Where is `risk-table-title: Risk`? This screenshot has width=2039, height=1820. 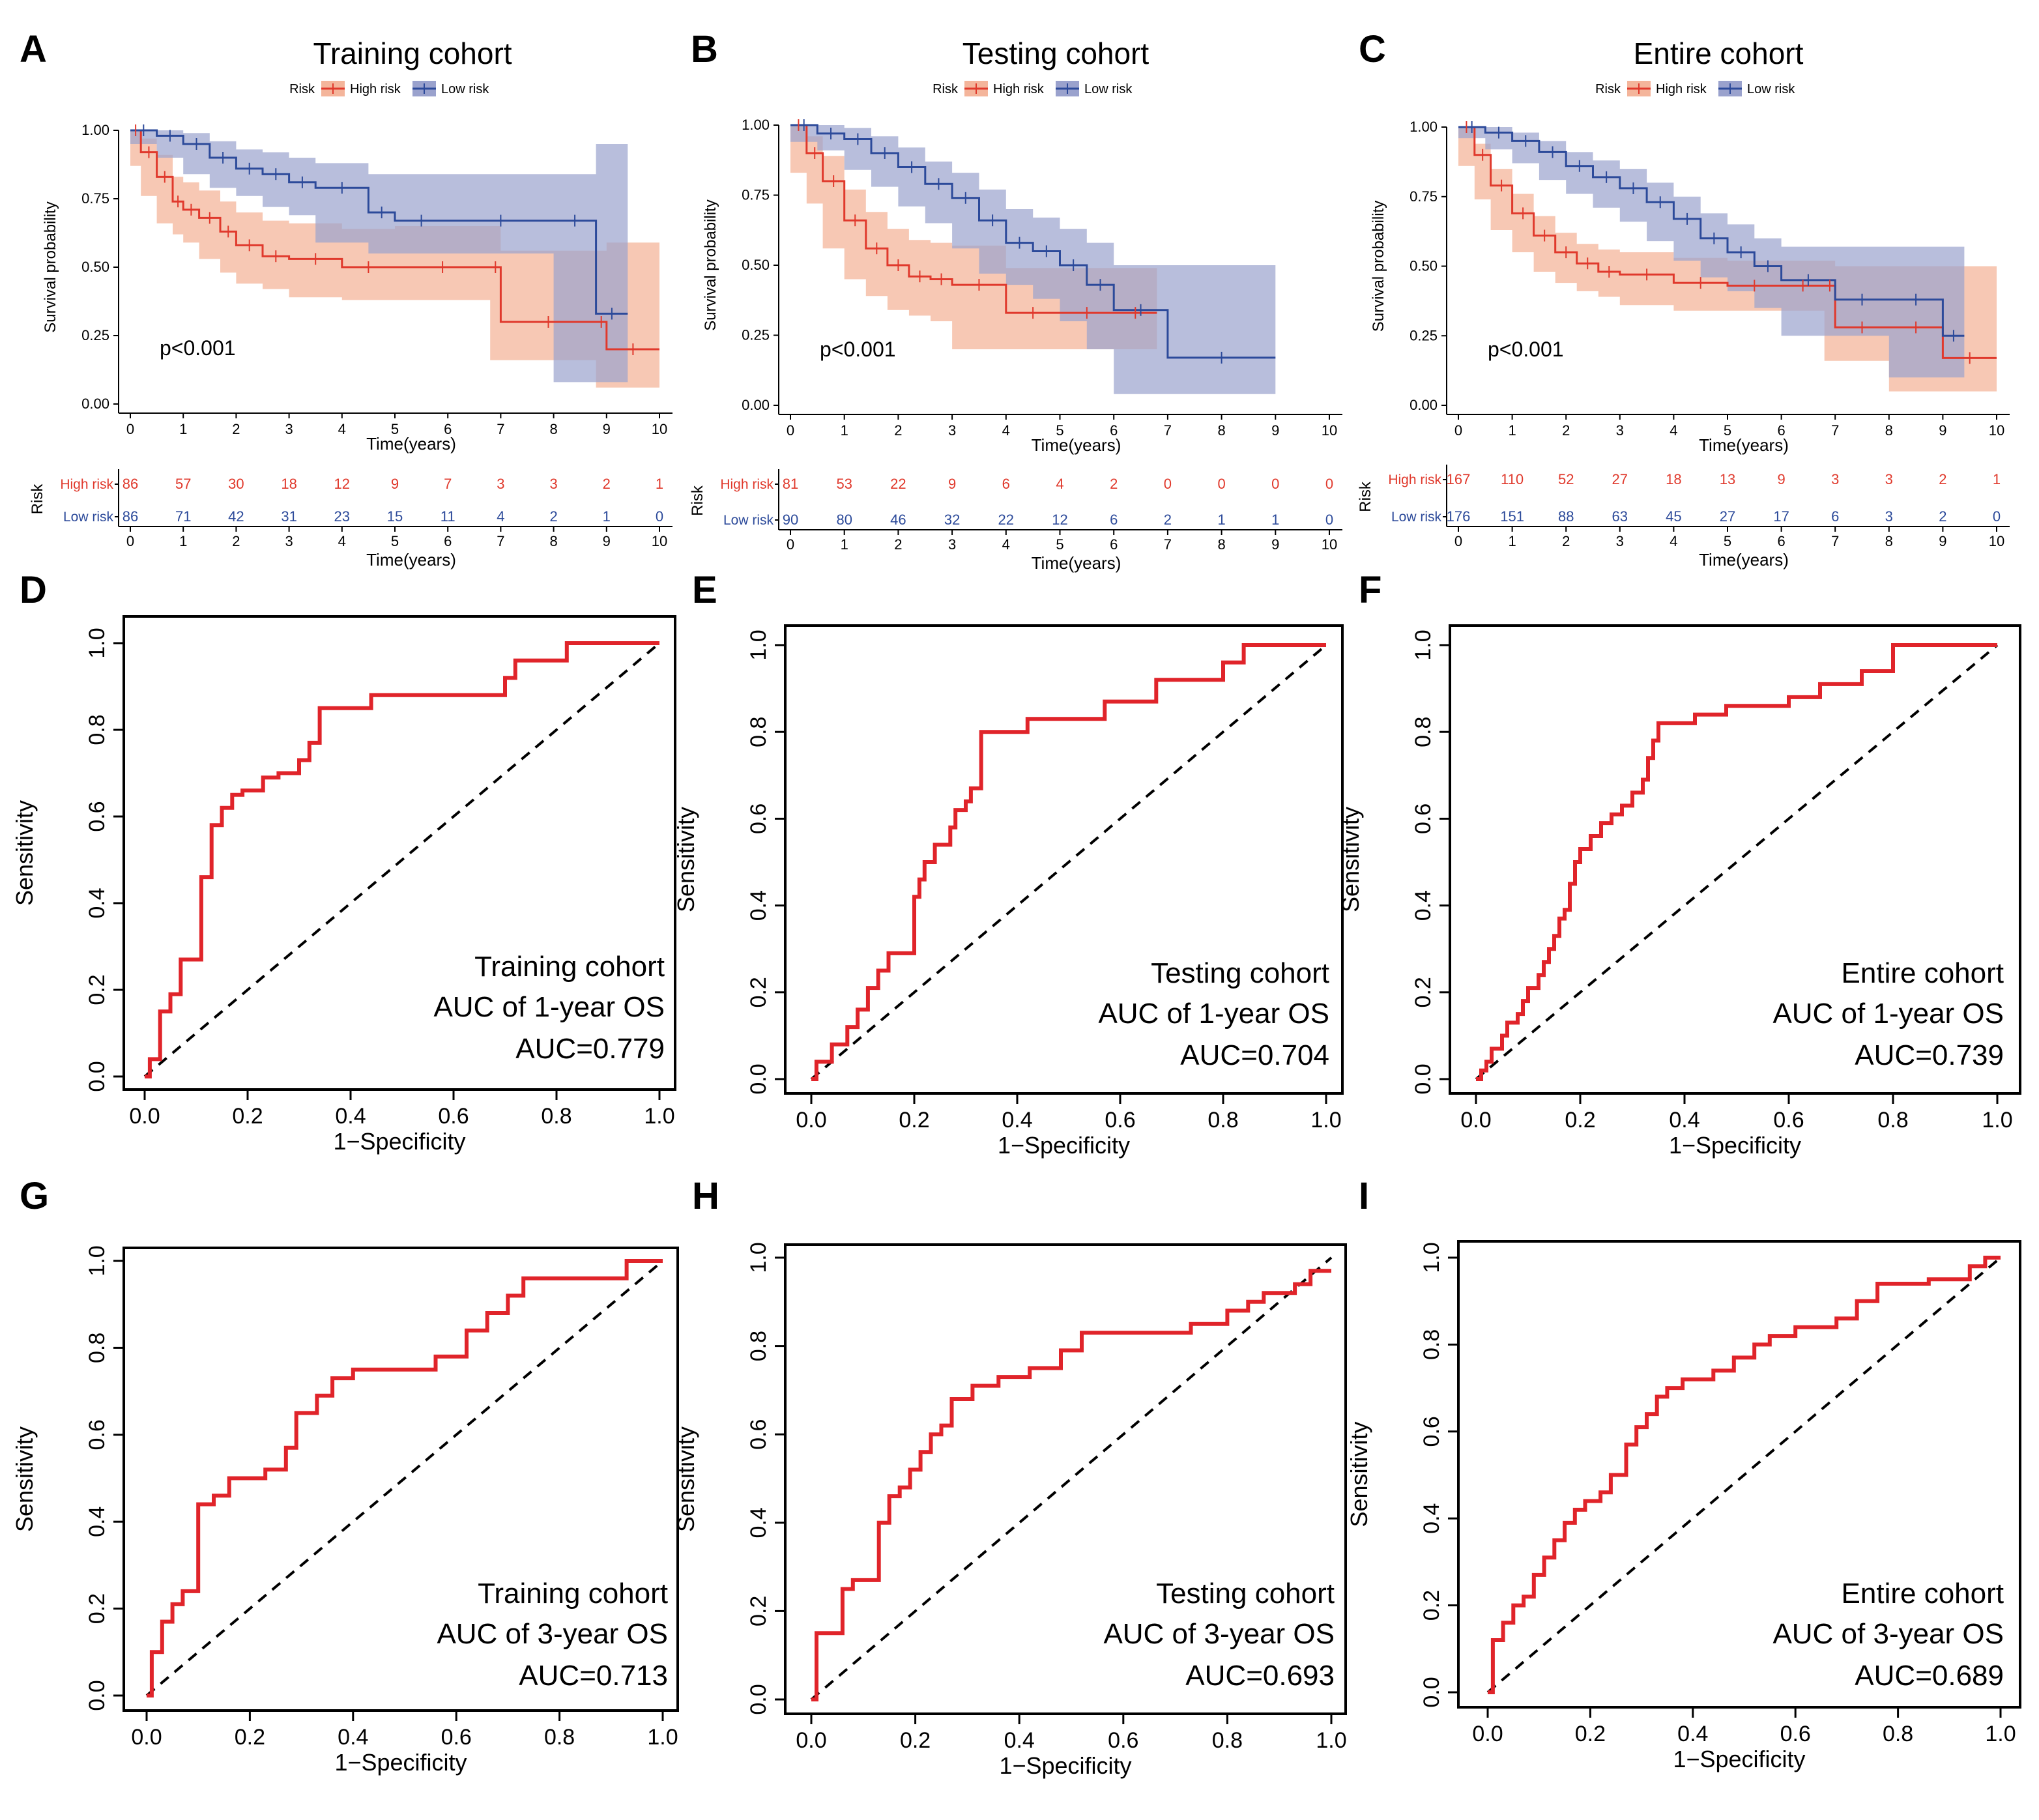
risk-table-title: Risk is located at coordinates (37, 500).